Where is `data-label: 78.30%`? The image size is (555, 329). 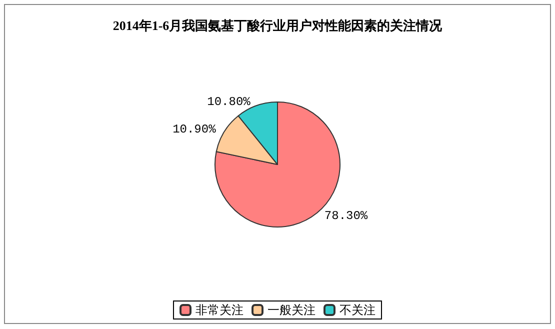 data-label: 78.30% is located at coordinates (346, 216).